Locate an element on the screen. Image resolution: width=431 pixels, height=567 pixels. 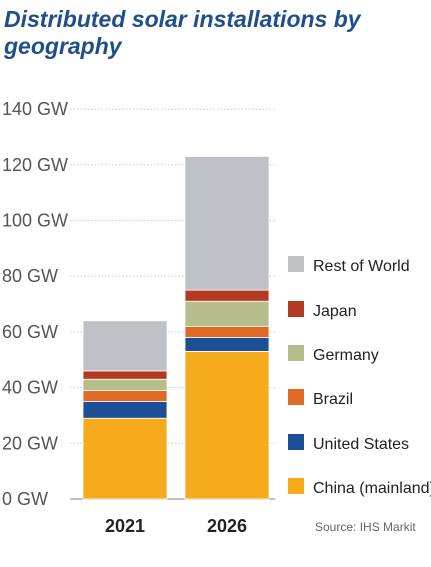
y-tick-label: 60 GW is located at coordinates (30, 332).